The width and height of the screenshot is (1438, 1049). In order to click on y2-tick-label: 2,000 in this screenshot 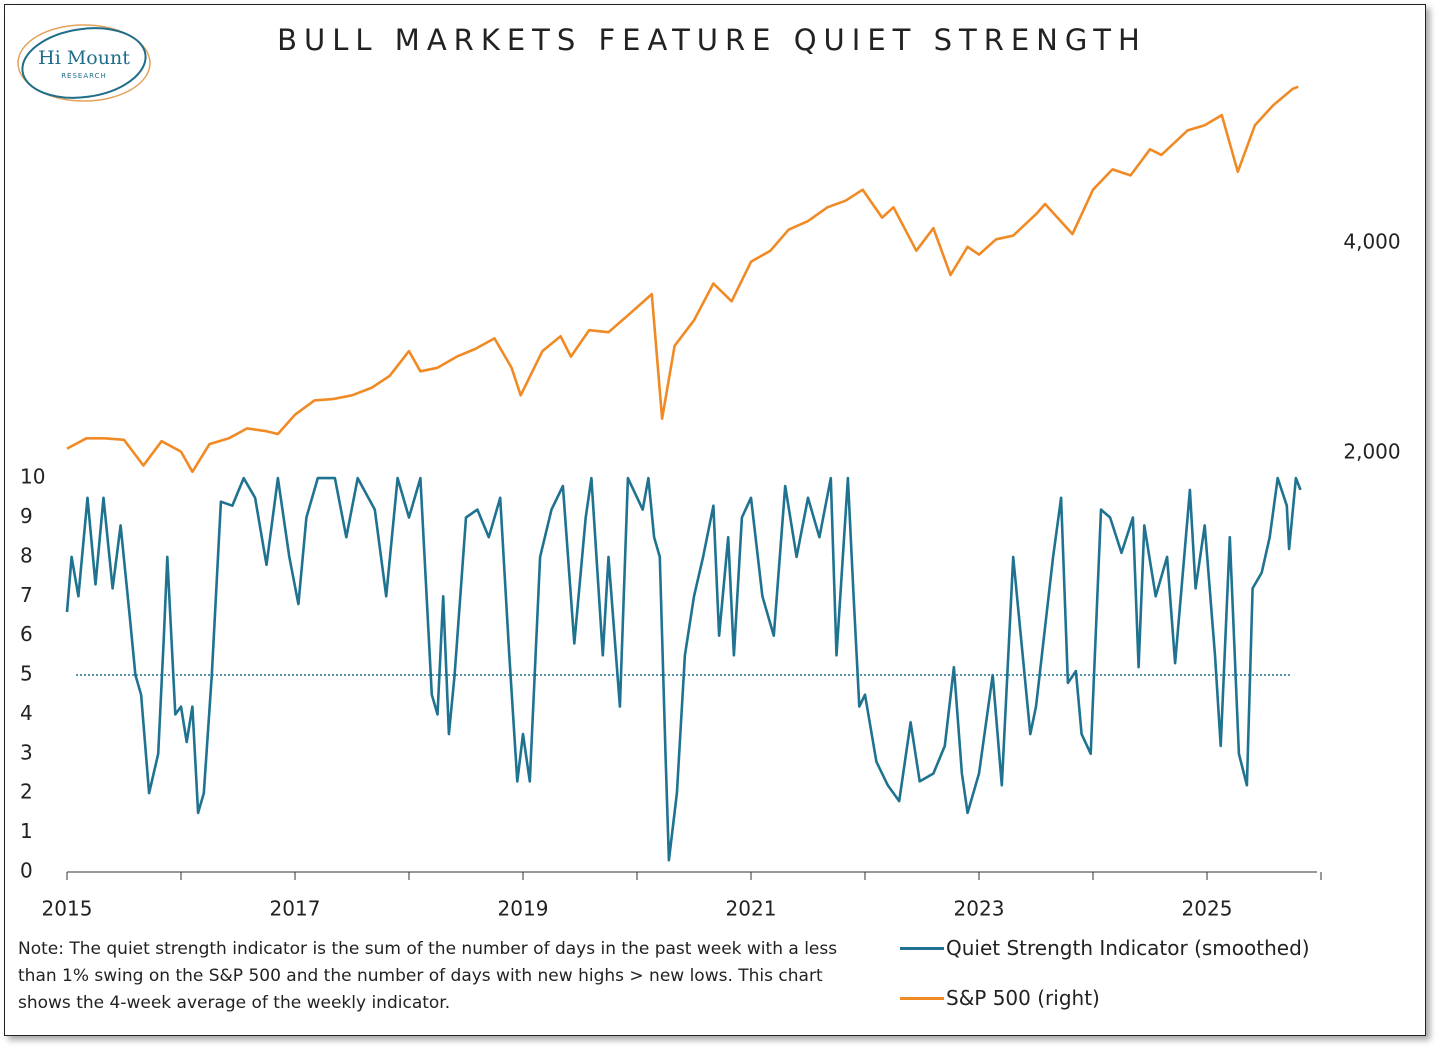, I will do `click(1371, 452)`.